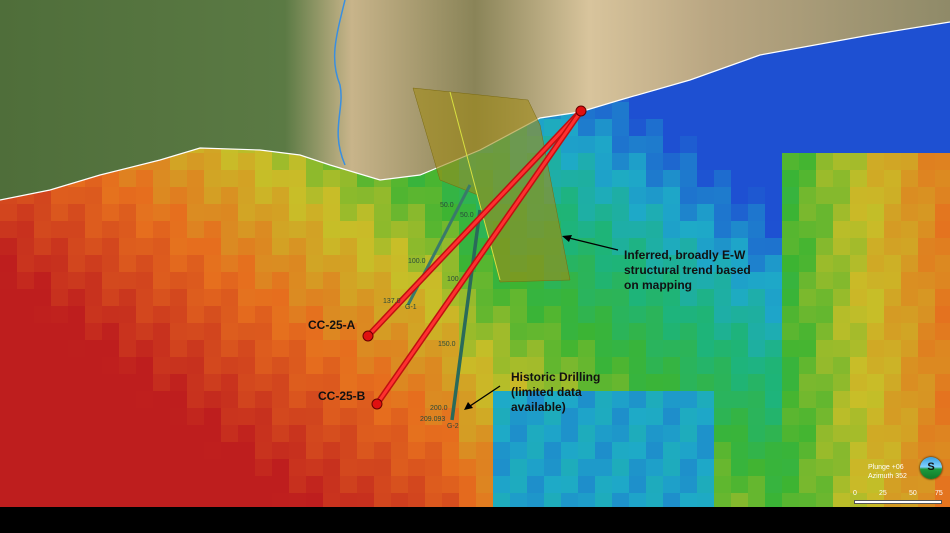 The image size is (950, 533). What do you see at coordinates (883, 493) in the screenshot?
I see `scale-tick: 25` at bounding box center [883, 493].